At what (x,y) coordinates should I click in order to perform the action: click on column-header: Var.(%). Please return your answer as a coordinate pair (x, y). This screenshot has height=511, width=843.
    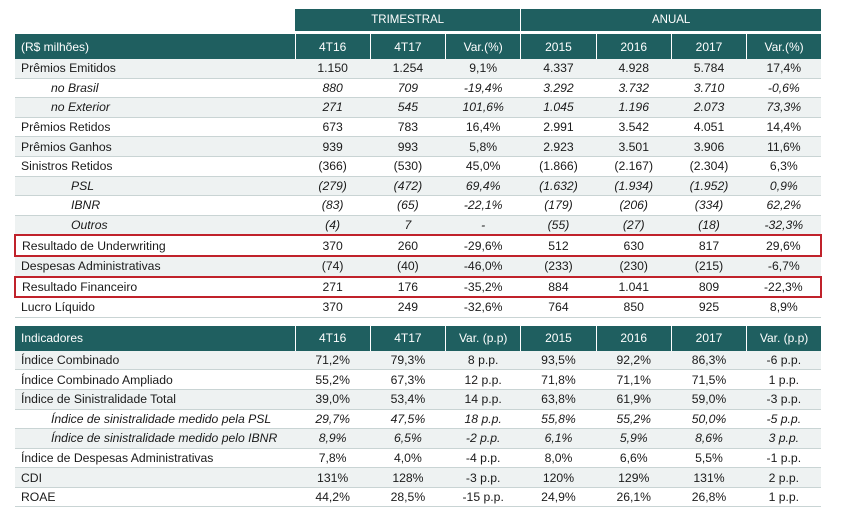
    Looking at the image, I should click on (483, 46).